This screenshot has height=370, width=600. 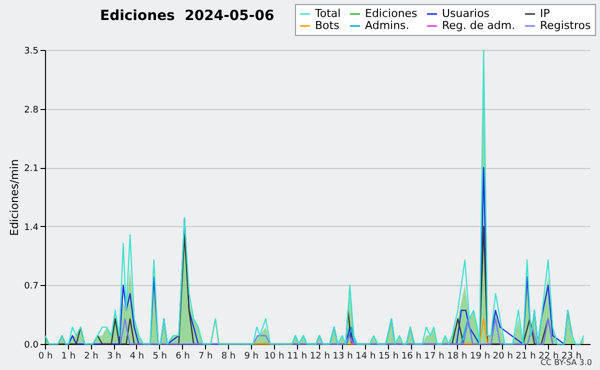 I want to click on x-tick-label: 16 h, so click(x=411, y=357).